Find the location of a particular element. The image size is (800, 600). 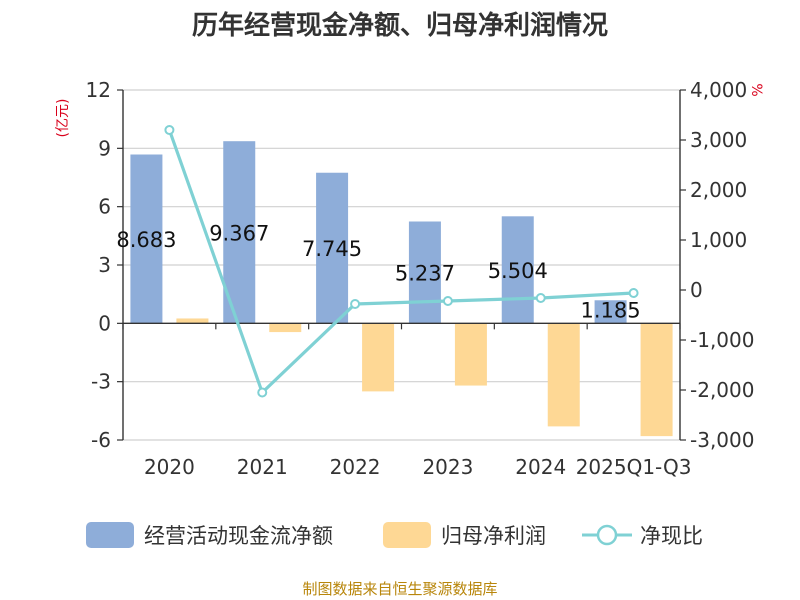

data-source: 制图数据来自恒生聚源数据库 is located at coordinates (399, 589).